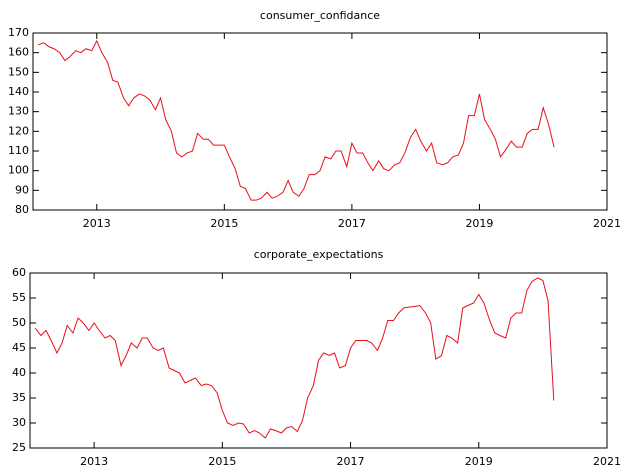 The width and height of the screenshot is (625, 476). What do you see at coordinates (18, 170) in the screenshot?
I see `y-tick-label: 100` at bounding box center [18, 170].